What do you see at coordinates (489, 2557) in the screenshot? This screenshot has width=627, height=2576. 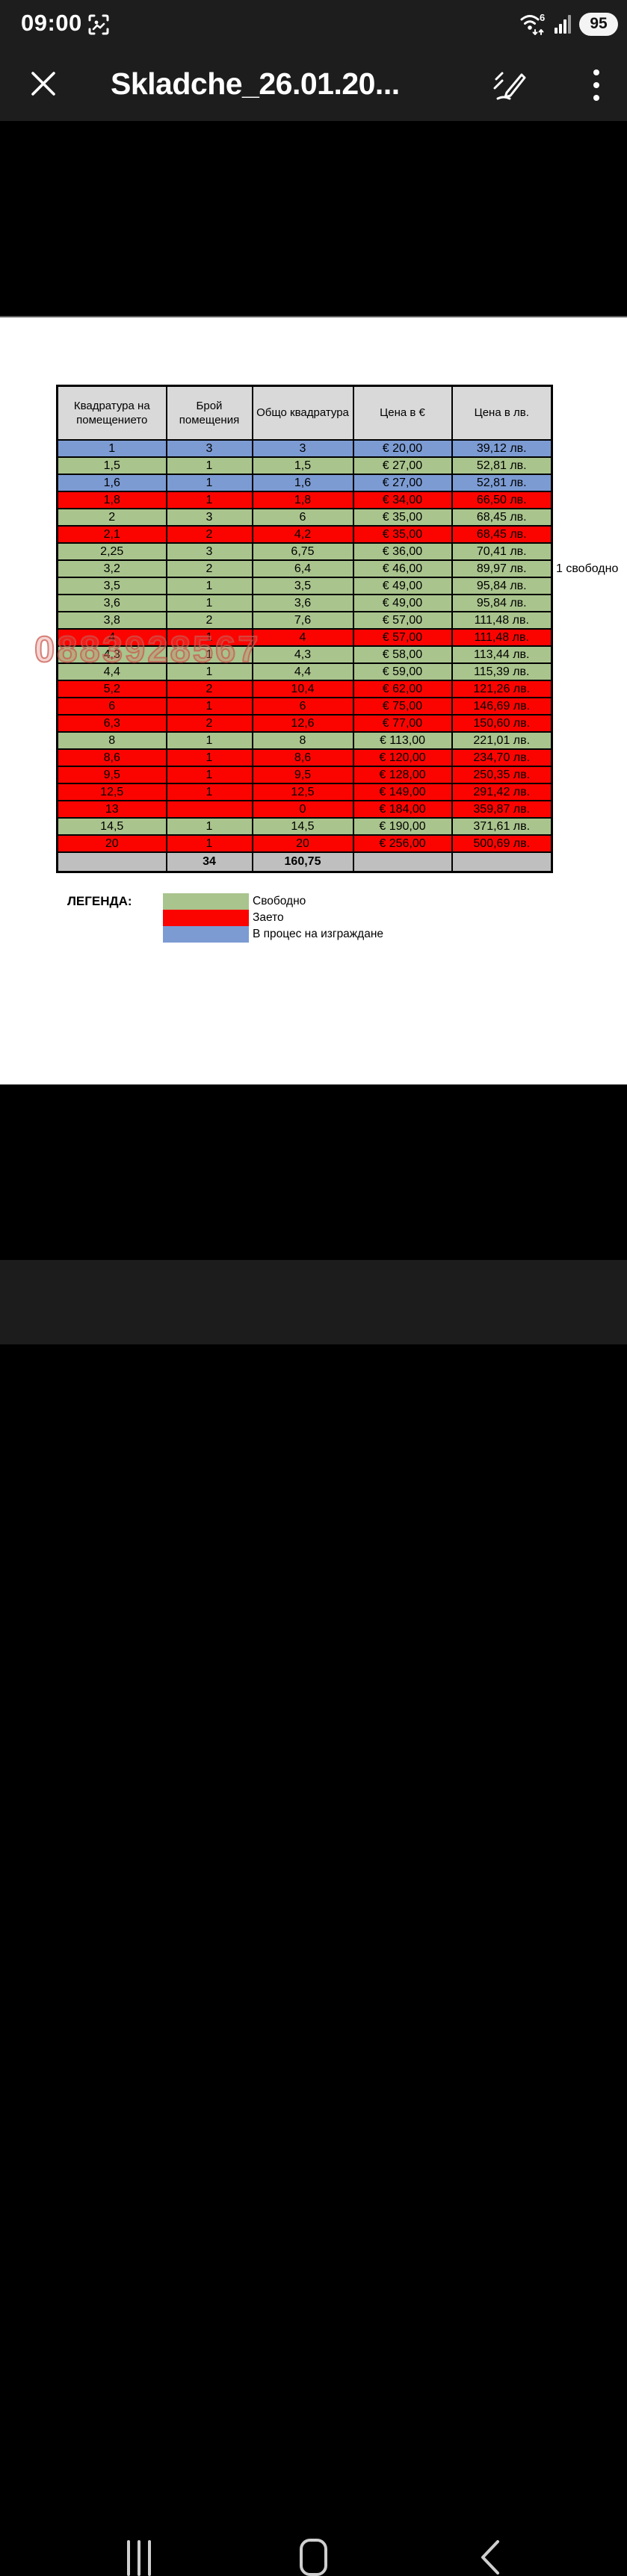 I see `back-icon` at bounding box center [489, 2557].